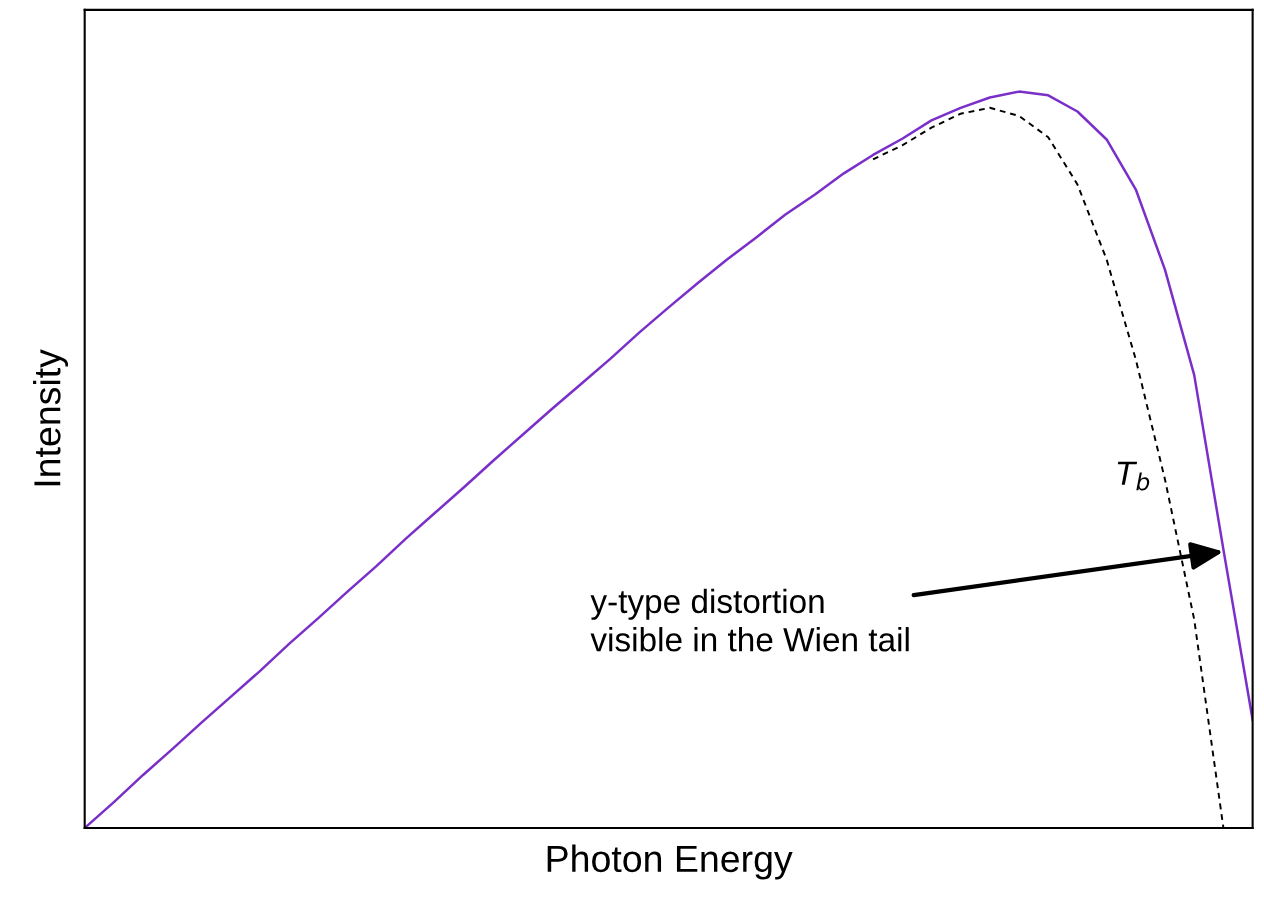  What do you see at coordinates (670, 862) in the screenshot?
I see `x-axis-title: Photon Energy` at bounding box center [670, 862].